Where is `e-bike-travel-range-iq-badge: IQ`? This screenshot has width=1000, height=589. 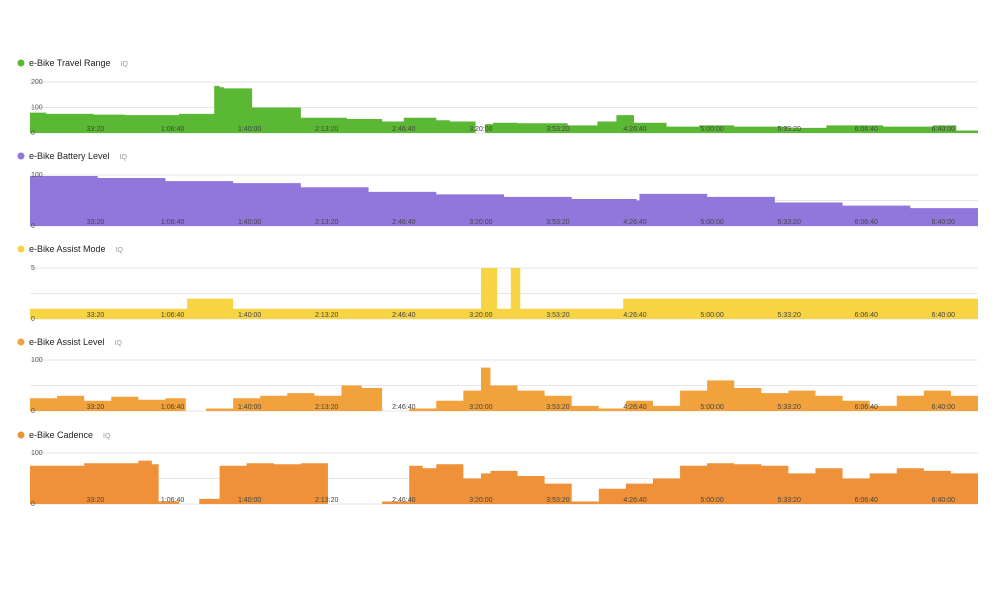 e-bike-travel-range-iq-badge: IQ is located at coordinates (125, 64).